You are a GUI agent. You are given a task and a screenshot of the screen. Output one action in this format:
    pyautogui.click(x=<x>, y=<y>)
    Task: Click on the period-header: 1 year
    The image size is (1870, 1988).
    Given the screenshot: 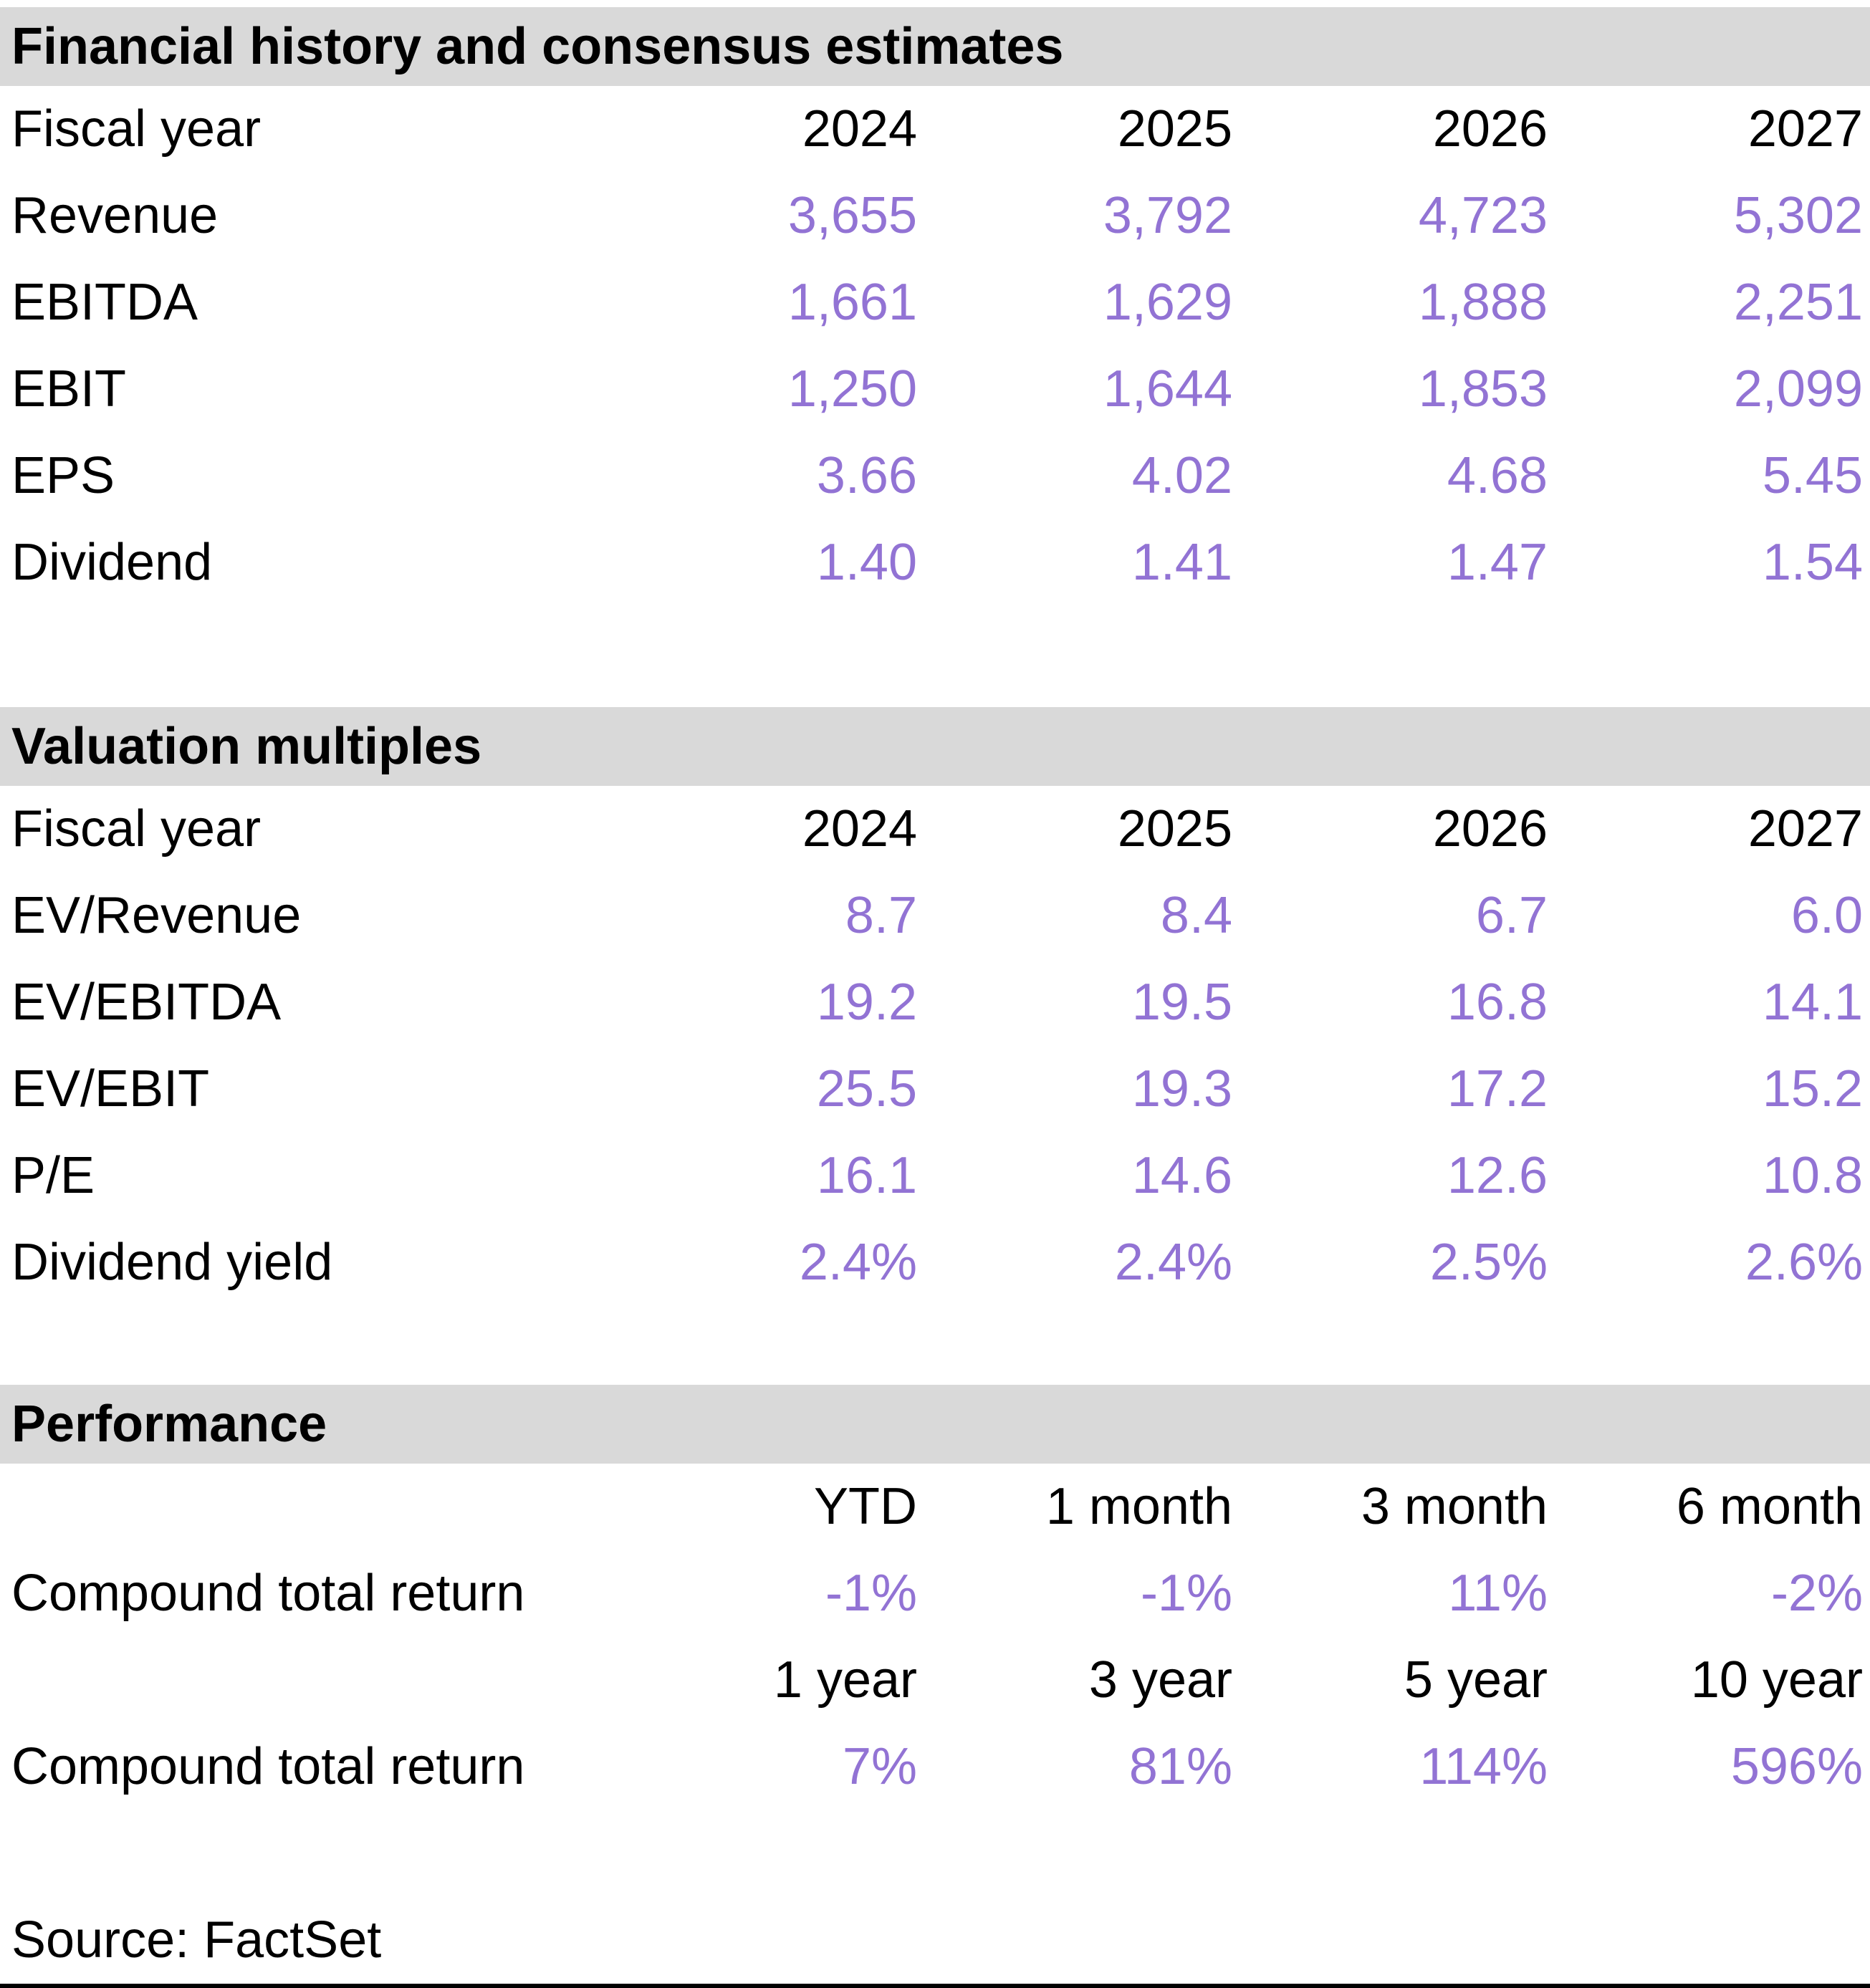 What is the action you would take?
    pyautogui.click(x=845, y=1680)
    